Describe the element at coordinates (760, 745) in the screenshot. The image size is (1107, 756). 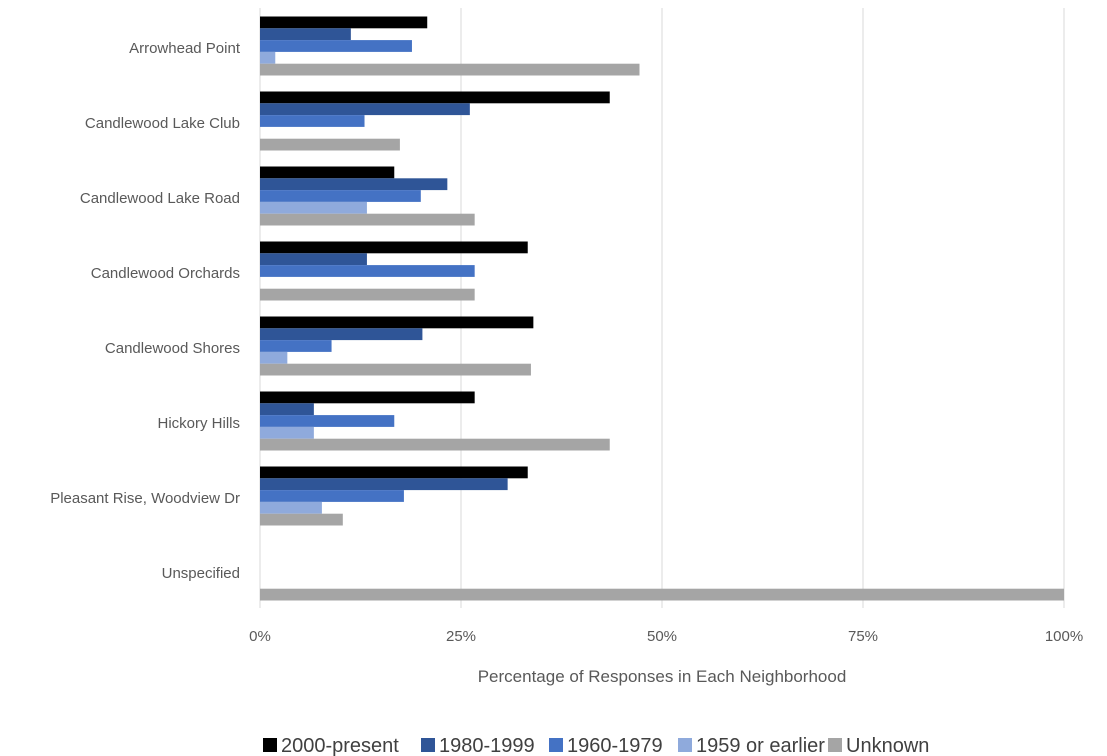
I see `legend-label-3: 1959 or earlier` at that location.